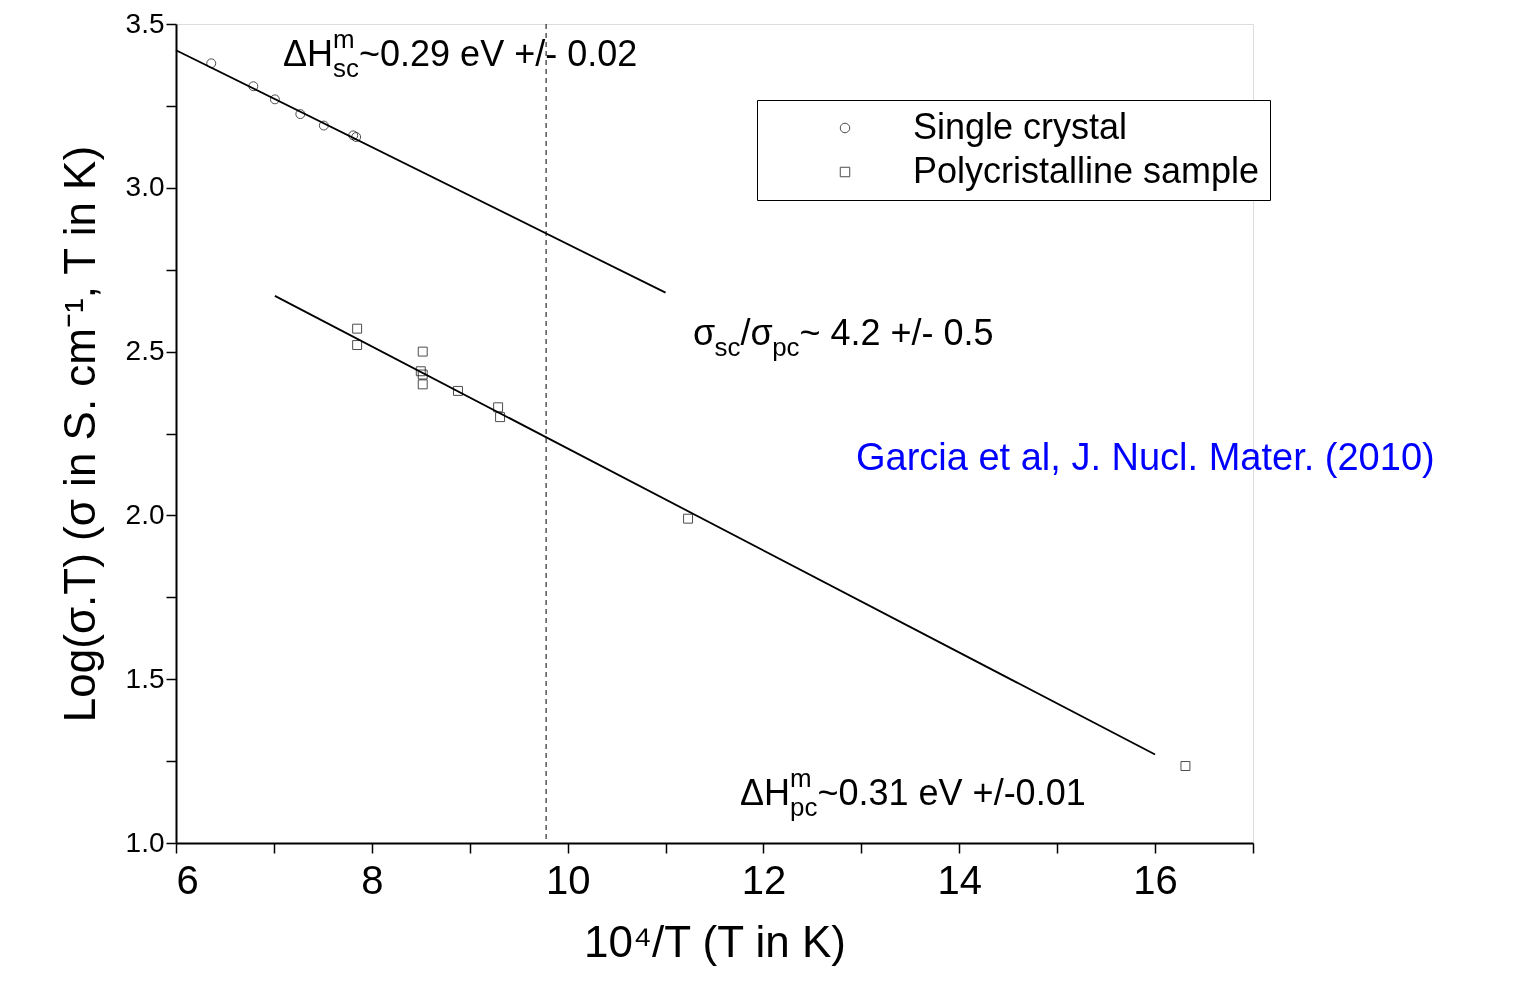  Describe the element at coordinates (79, 434) in the screenshot. I see `y-axis-title: Log(σ.T) (σ in S. cm⁻¹, T in K)` at that location.